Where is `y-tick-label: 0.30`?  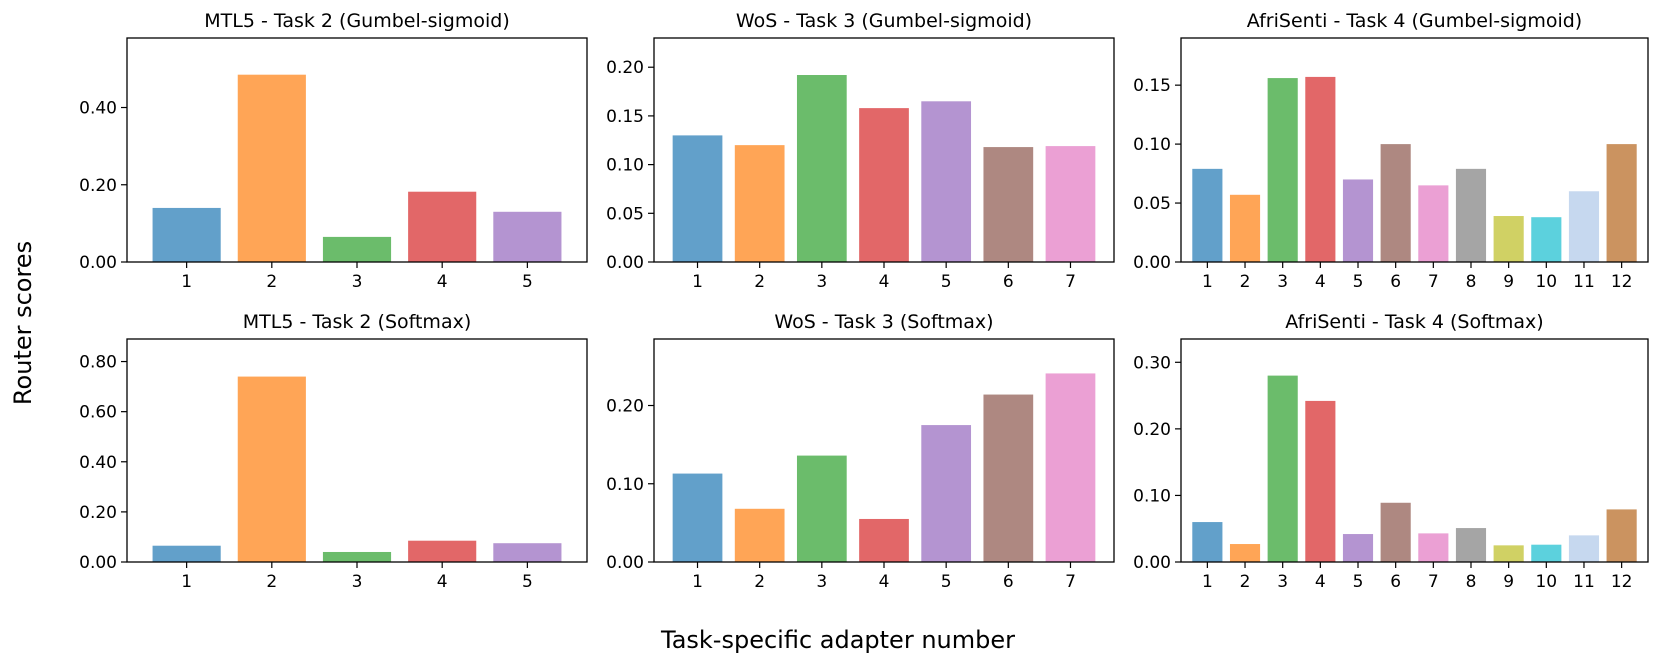
y-tick-label: 0.30 is located at coordinates (1152, 363).